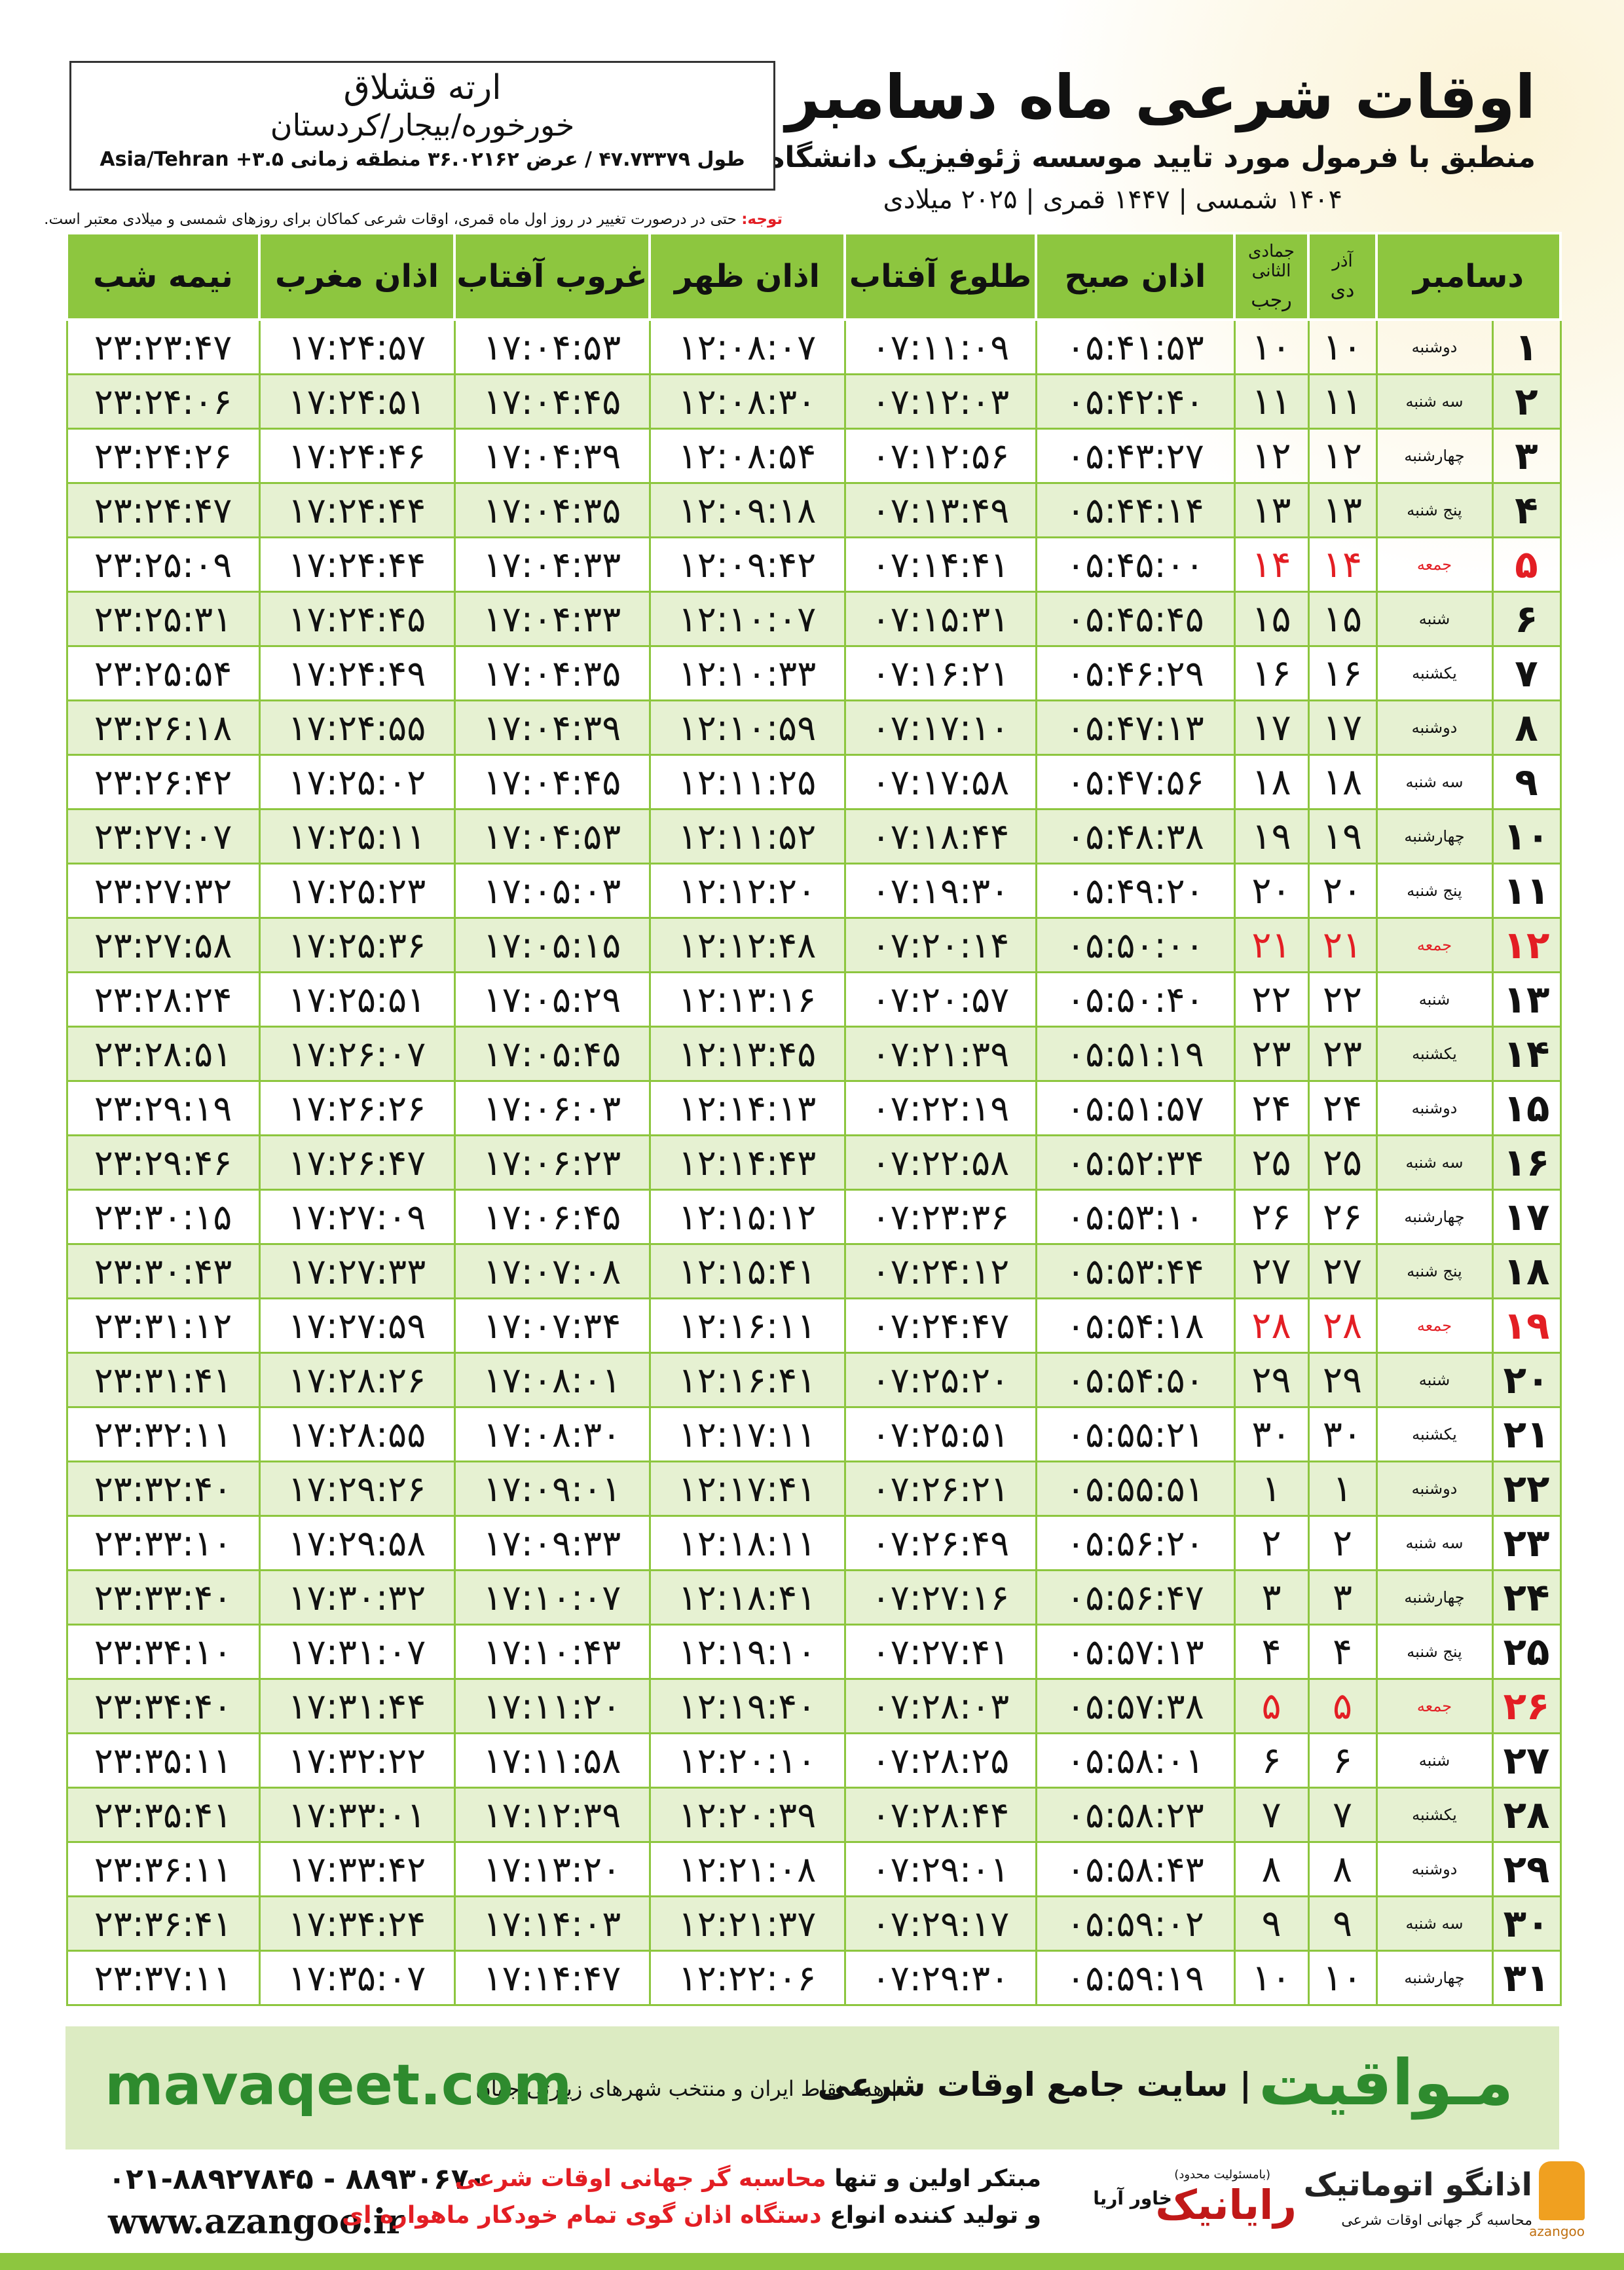  Describe the element at coordinates (1135, 1217) in the screenshot. I see `table-cell: ۰۵:۵۳:۱۰` at that location.